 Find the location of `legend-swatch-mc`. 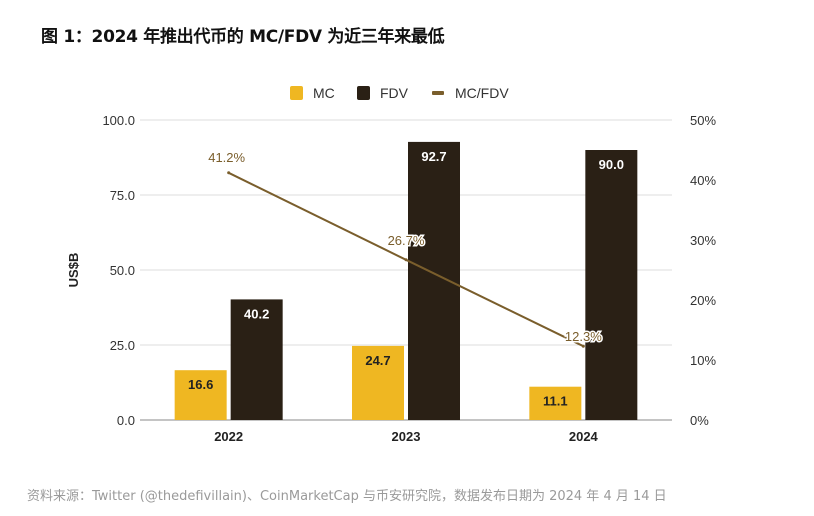

legend-swatch-mc is located at coordinates (296, 93).